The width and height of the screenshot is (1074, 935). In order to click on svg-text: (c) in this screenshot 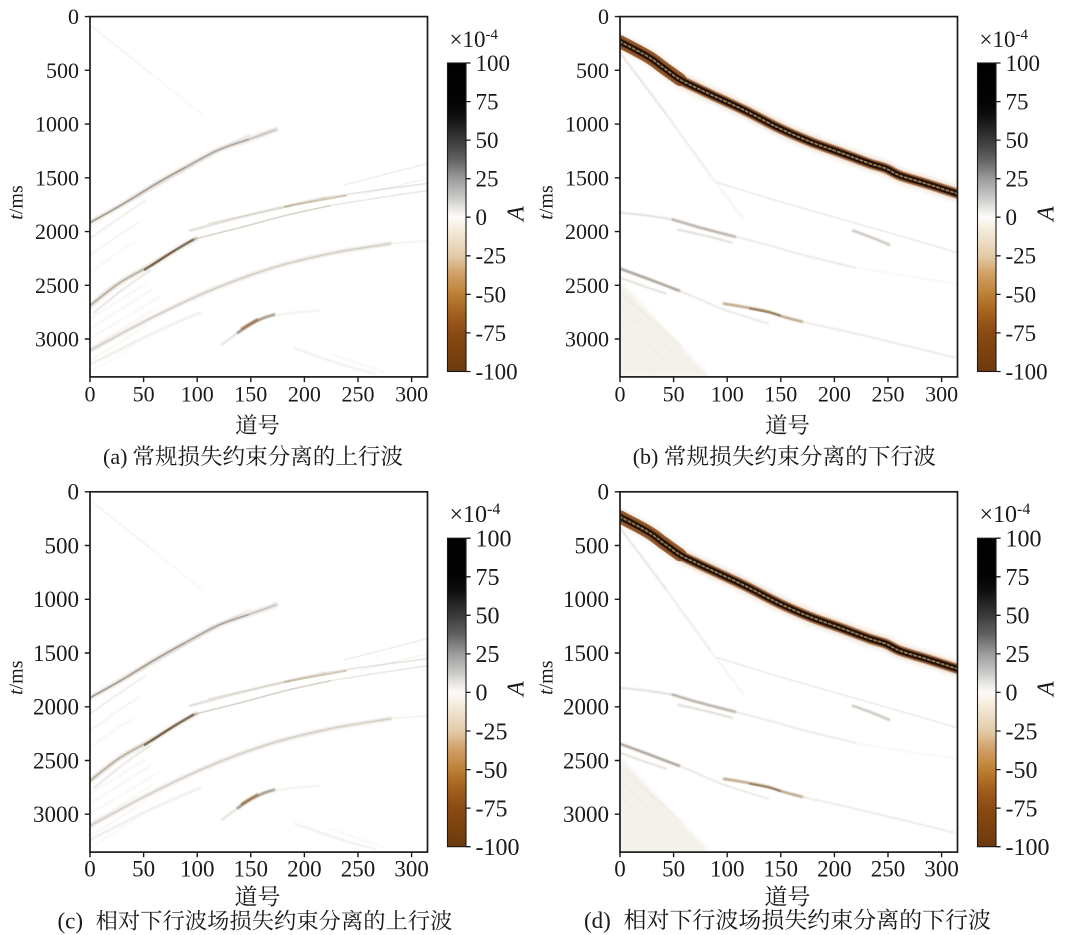, I will do `click(71, 921)`.